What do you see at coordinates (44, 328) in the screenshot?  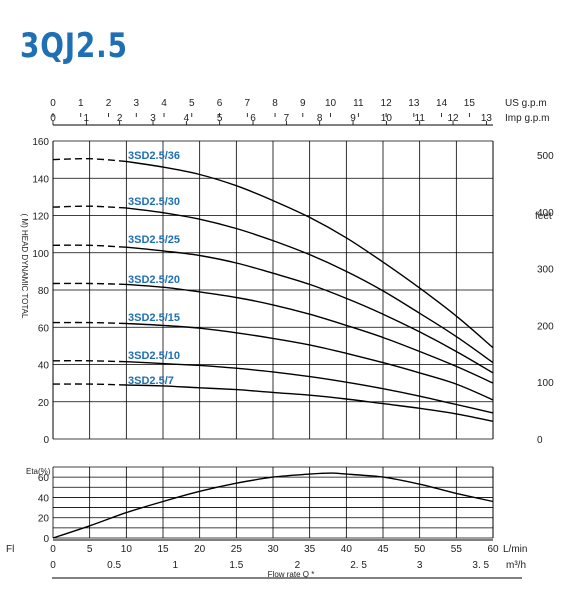 I see `head-y-tick-label: 60` at bounding box center [44, 328].